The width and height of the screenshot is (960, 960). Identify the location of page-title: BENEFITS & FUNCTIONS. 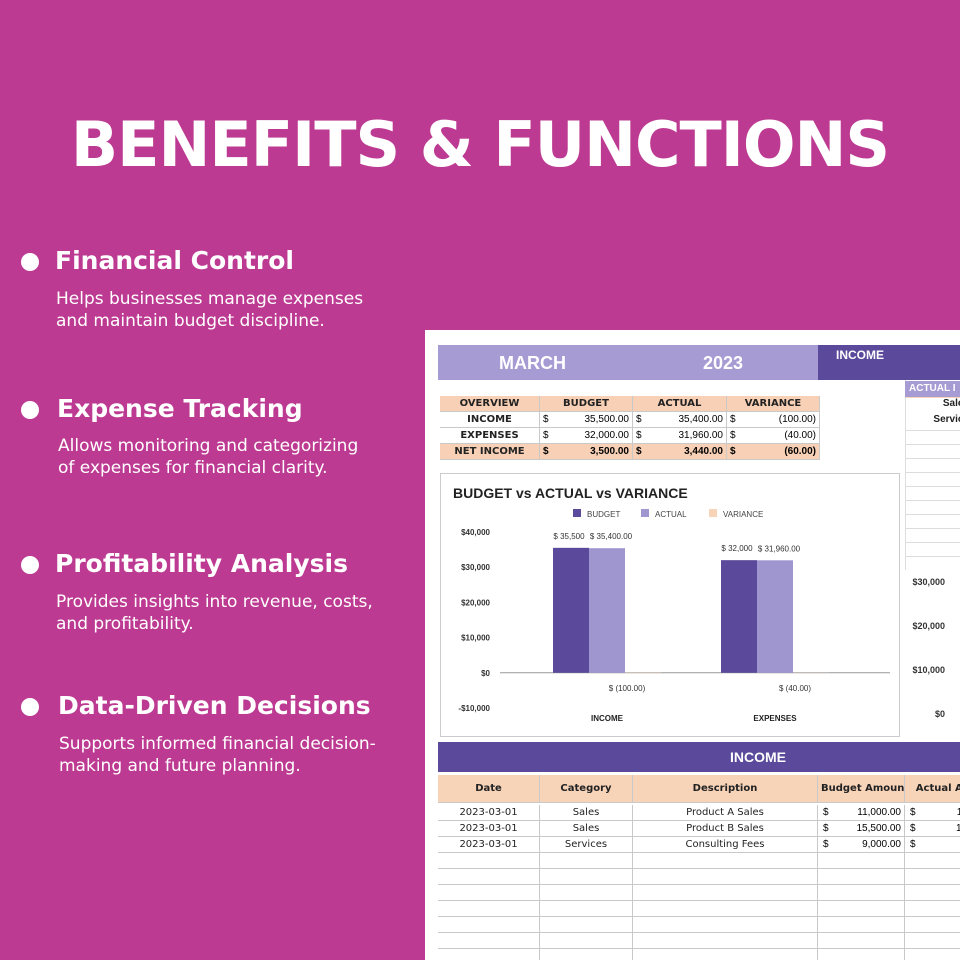
(480, 144).